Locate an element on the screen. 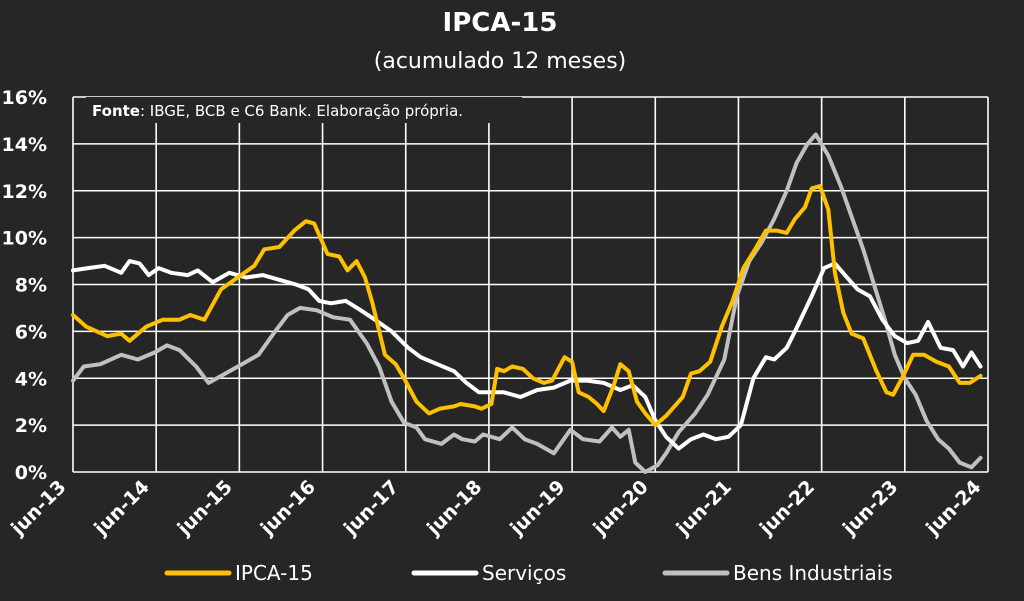  y-tick-label: 14% is located at coordinates (24, 145).